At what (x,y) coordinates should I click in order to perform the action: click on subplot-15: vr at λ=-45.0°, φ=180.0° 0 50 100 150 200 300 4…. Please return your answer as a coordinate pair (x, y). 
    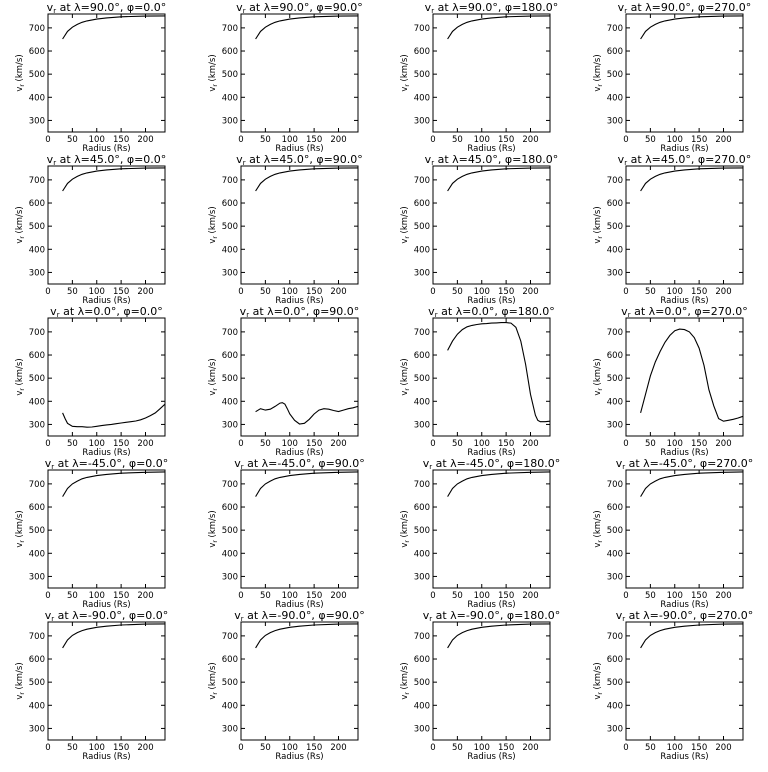
    Looking at the image, I should click on (480, 533).